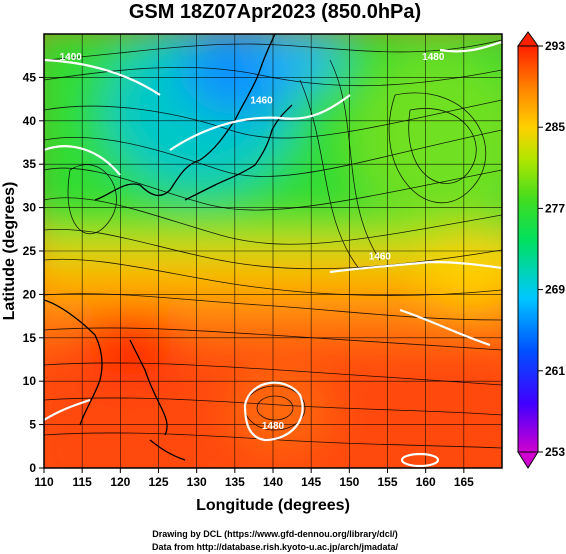 The image size is (566, 554). Describe the element at coordinates (32, 425) in the screenshot. I see `y-tick-label: 5` at that location.